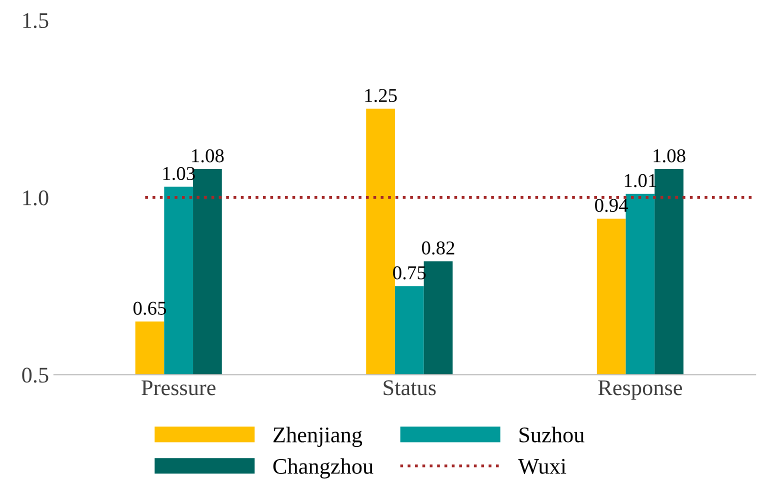 Image resolution: width=771 pixels, height=503 pixels. Describe the element at coordinates (438, 248) in the screenshot. I see `data-label: 0.82` at that location.